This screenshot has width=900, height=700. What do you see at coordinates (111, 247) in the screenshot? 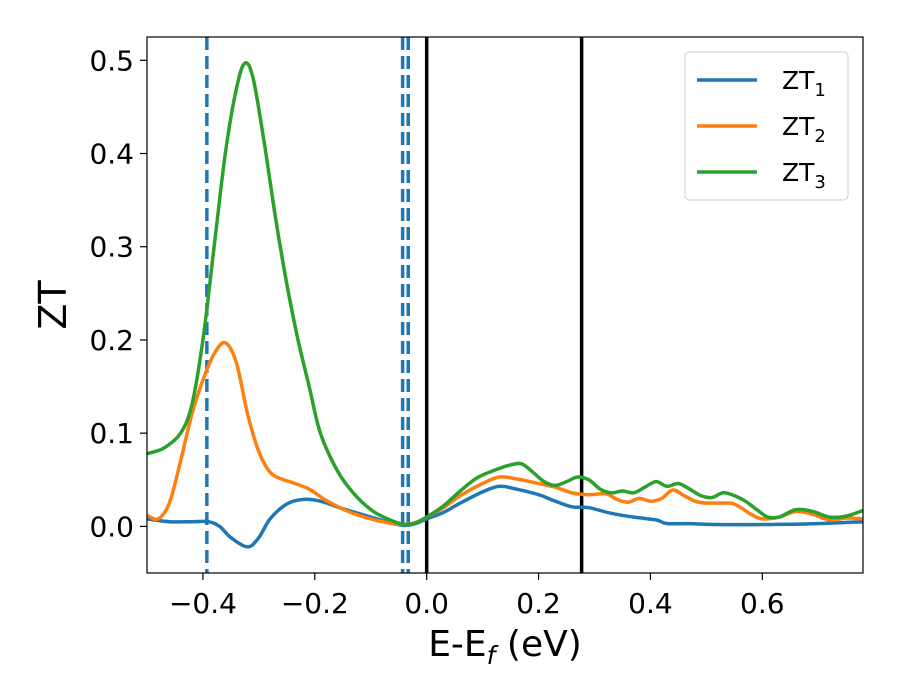
I see `y-tick-label: 0.3` at bounding box center [111, 247].